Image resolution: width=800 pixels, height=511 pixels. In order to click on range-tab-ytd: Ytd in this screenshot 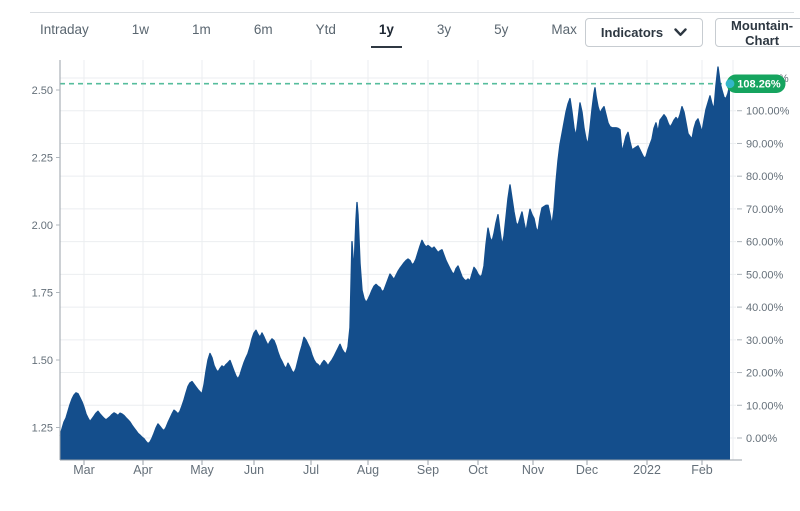, I will do `click(325, 29)`.